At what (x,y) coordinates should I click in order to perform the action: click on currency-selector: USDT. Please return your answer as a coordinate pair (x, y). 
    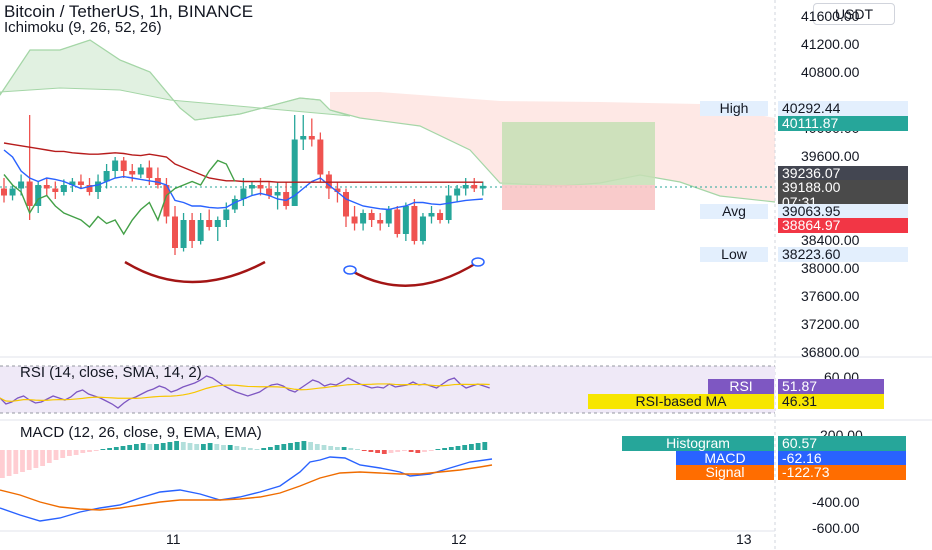
    Looking at the image, I should click on (854, 14).